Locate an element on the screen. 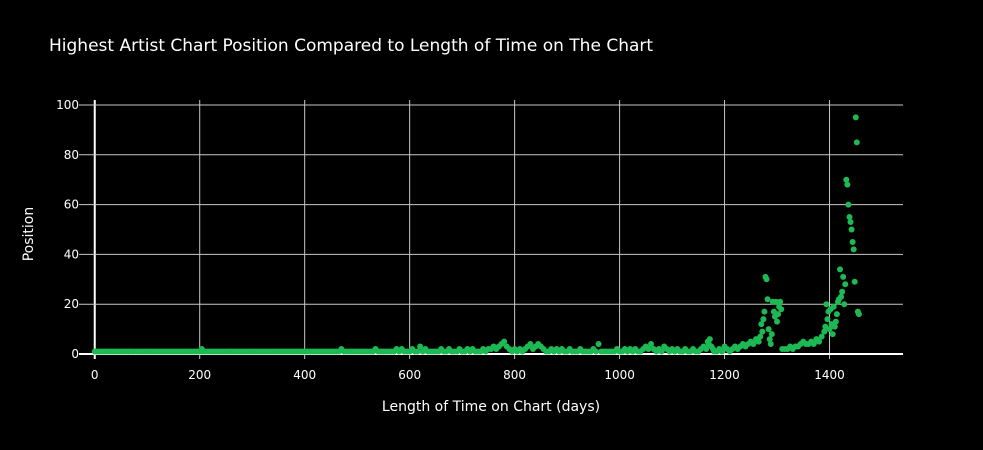 This screenshot has height=450, width=983. x-tick-label: 600 is located at coordinates (409, 375).